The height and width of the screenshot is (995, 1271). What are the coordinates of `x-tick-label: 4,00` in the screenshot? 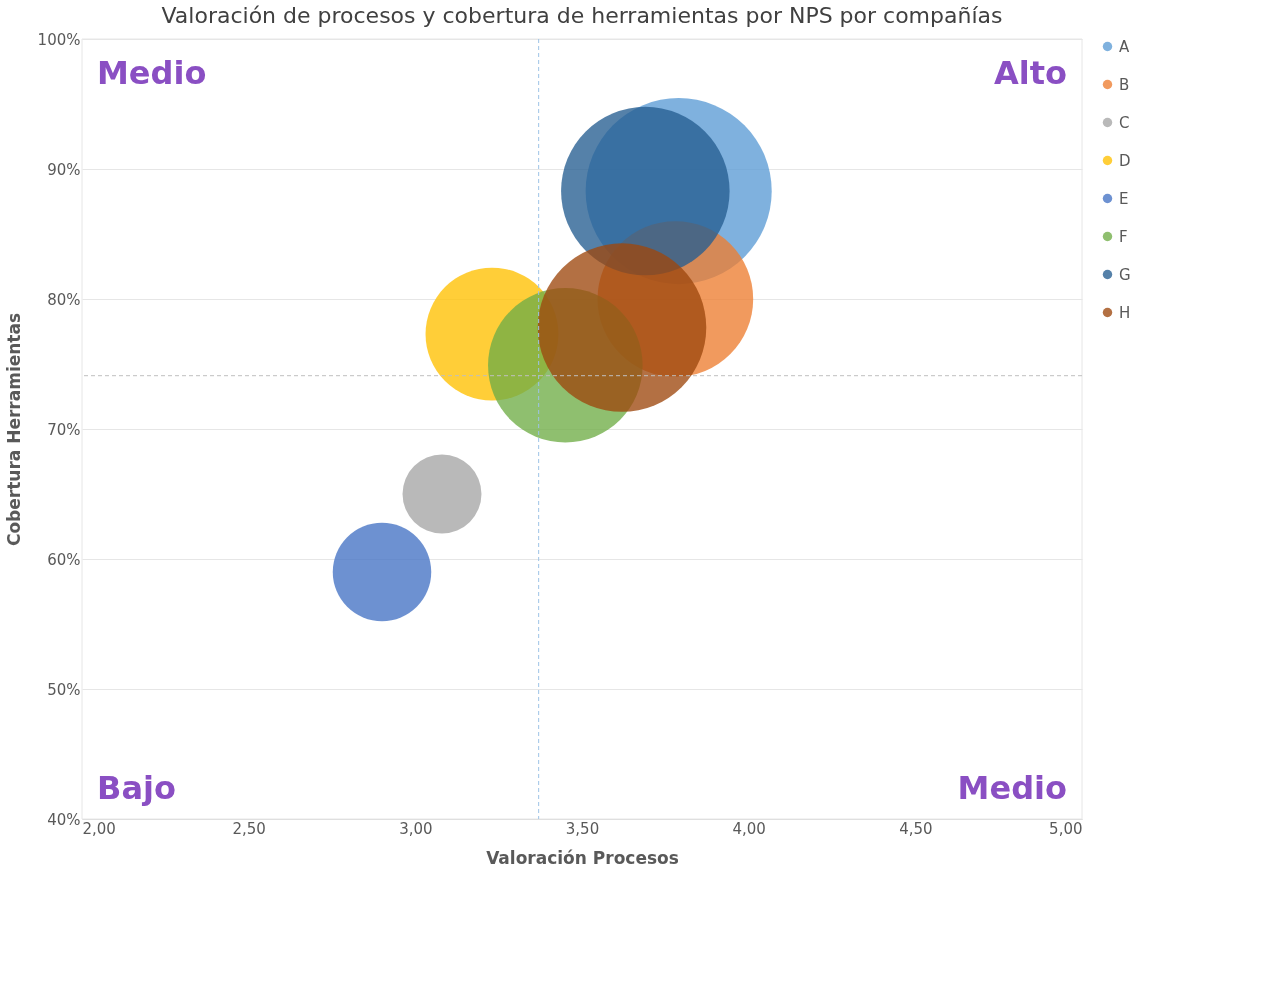 It's located at (749, 828).